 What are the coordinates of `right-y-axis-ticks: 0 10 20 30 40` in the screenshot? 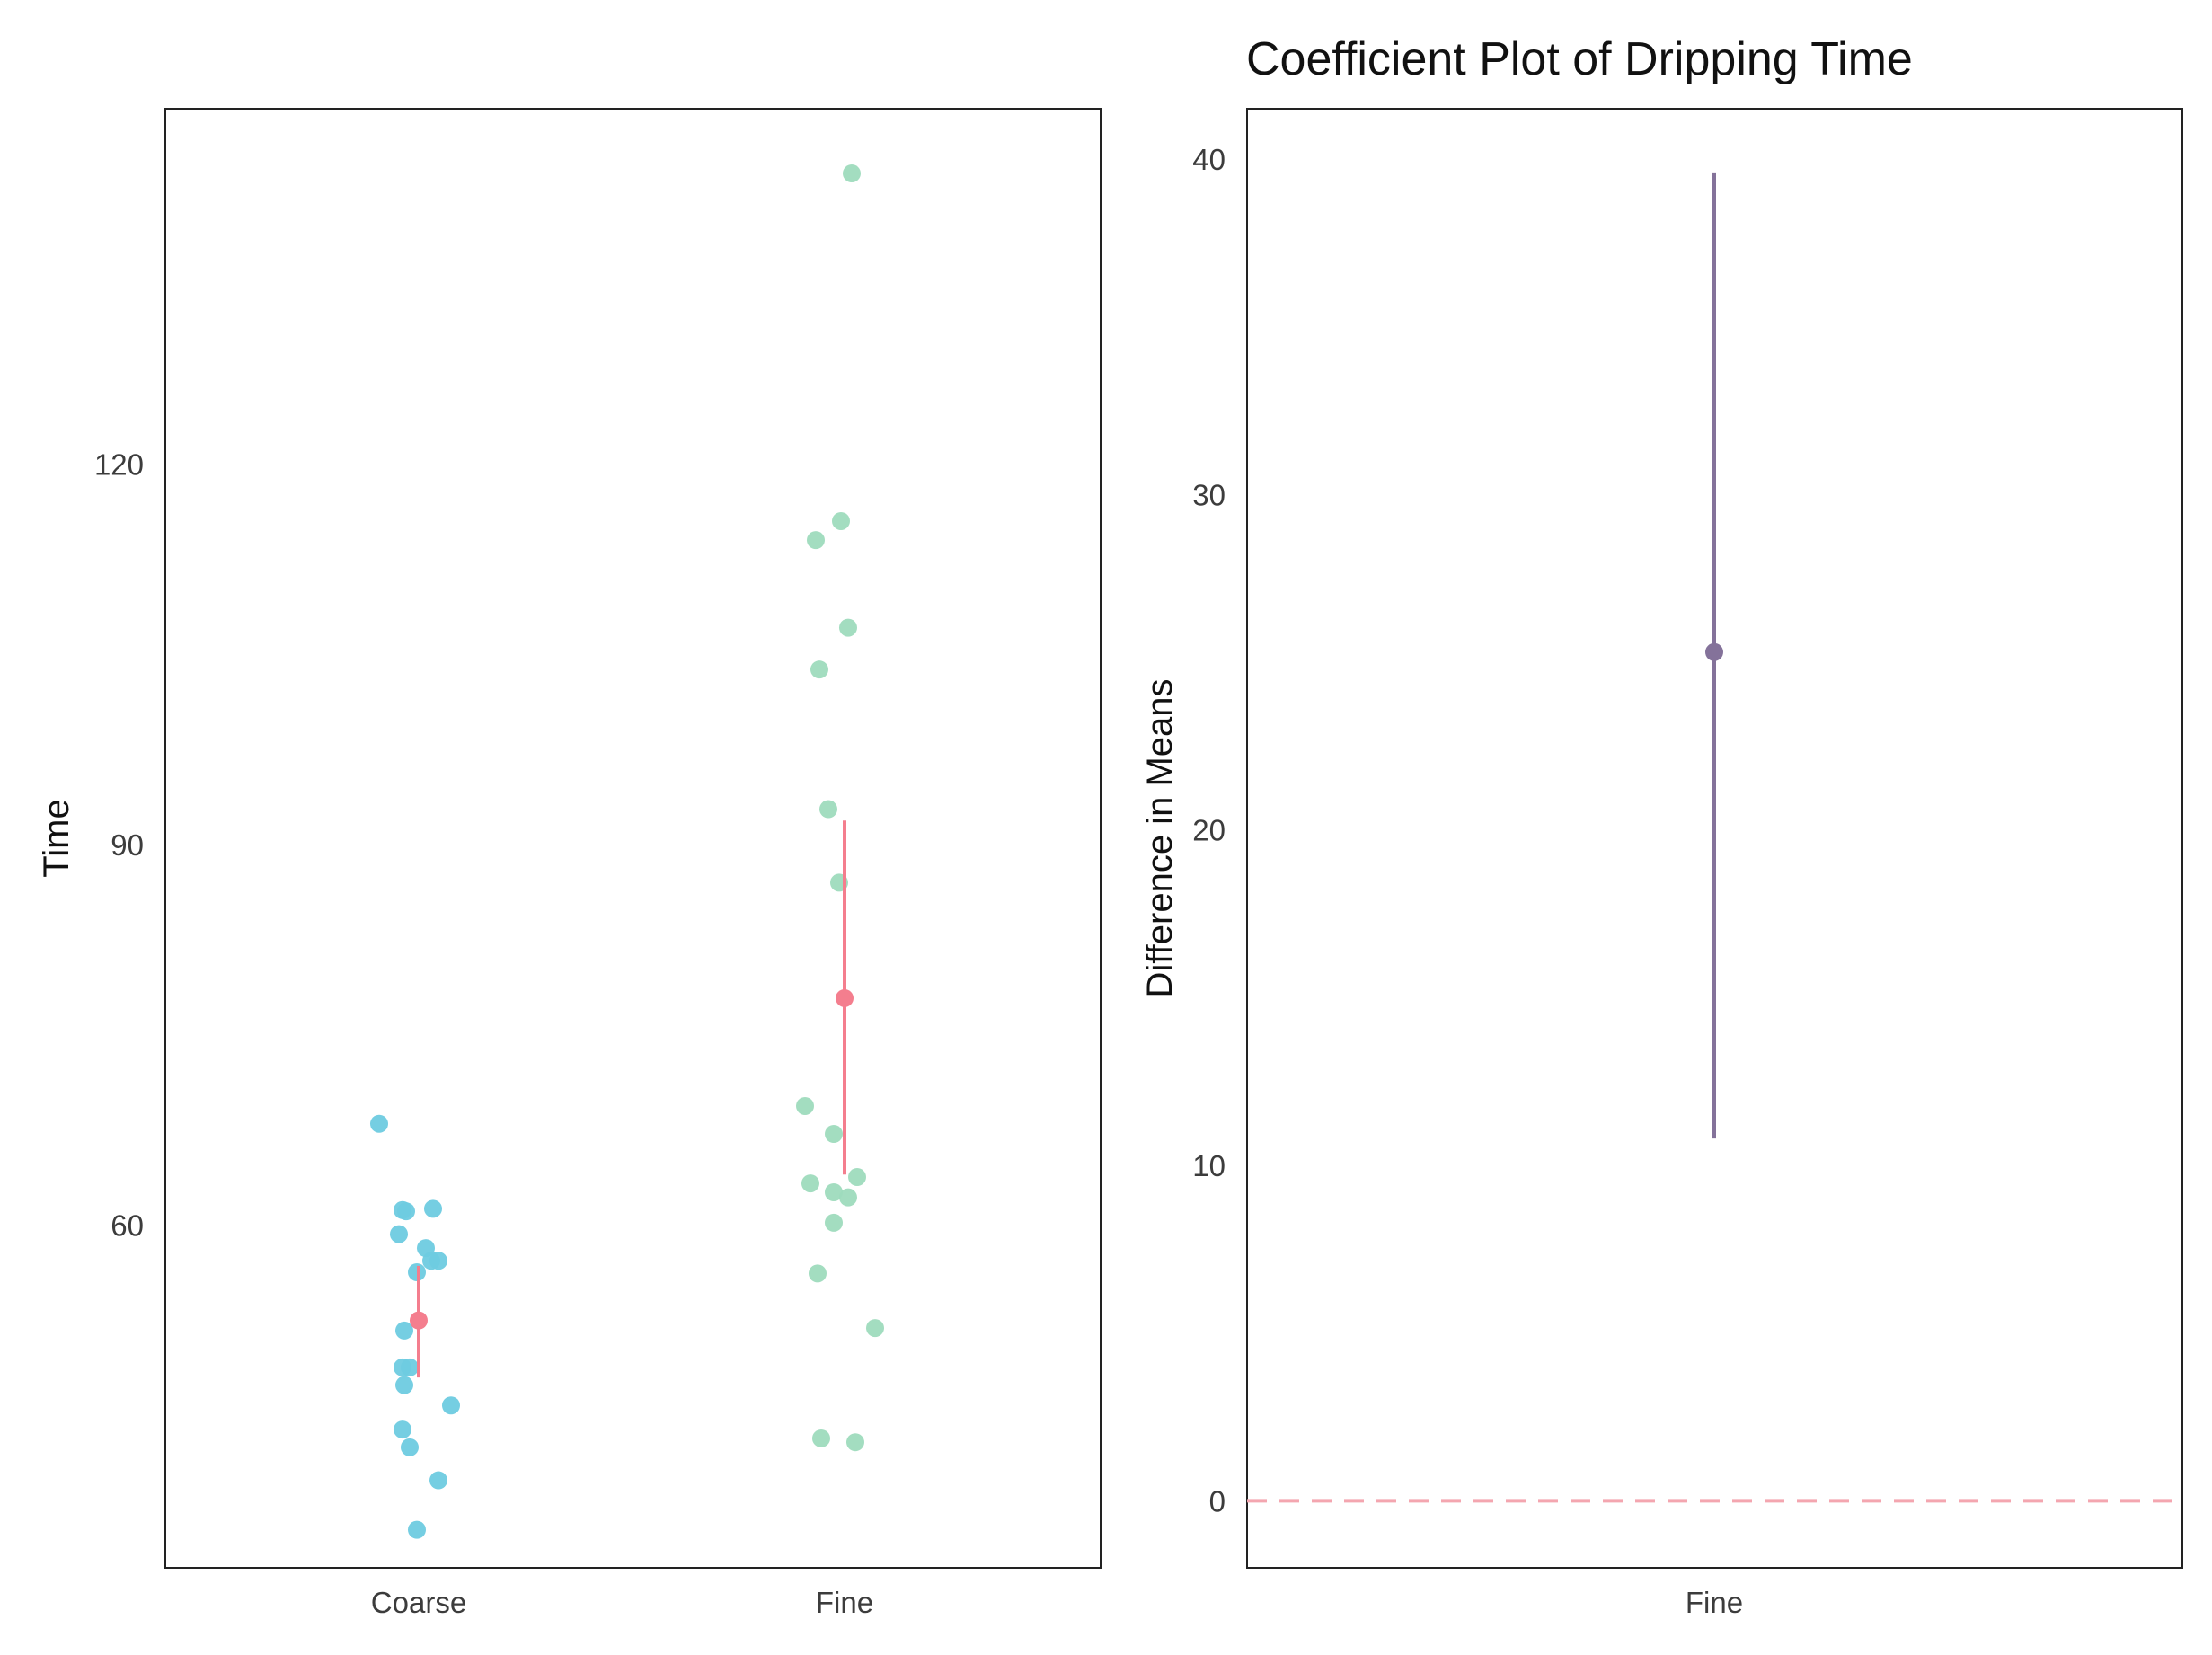 It's located at (1208, 830).